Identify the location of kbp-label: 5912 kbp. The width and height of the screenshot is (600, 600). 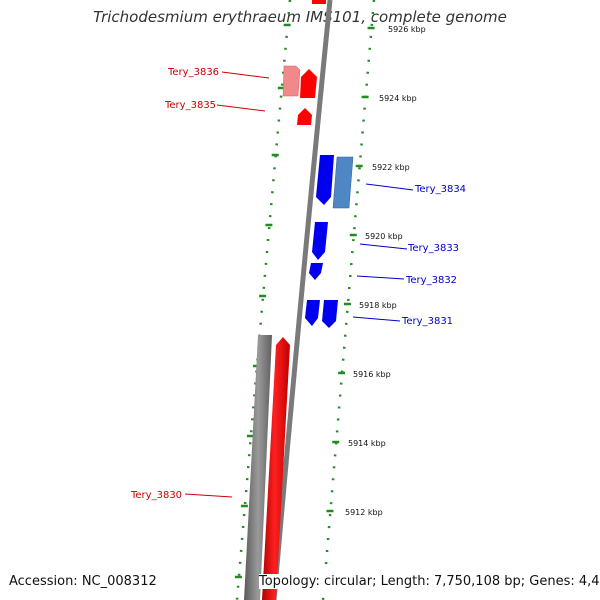
(364, 512).